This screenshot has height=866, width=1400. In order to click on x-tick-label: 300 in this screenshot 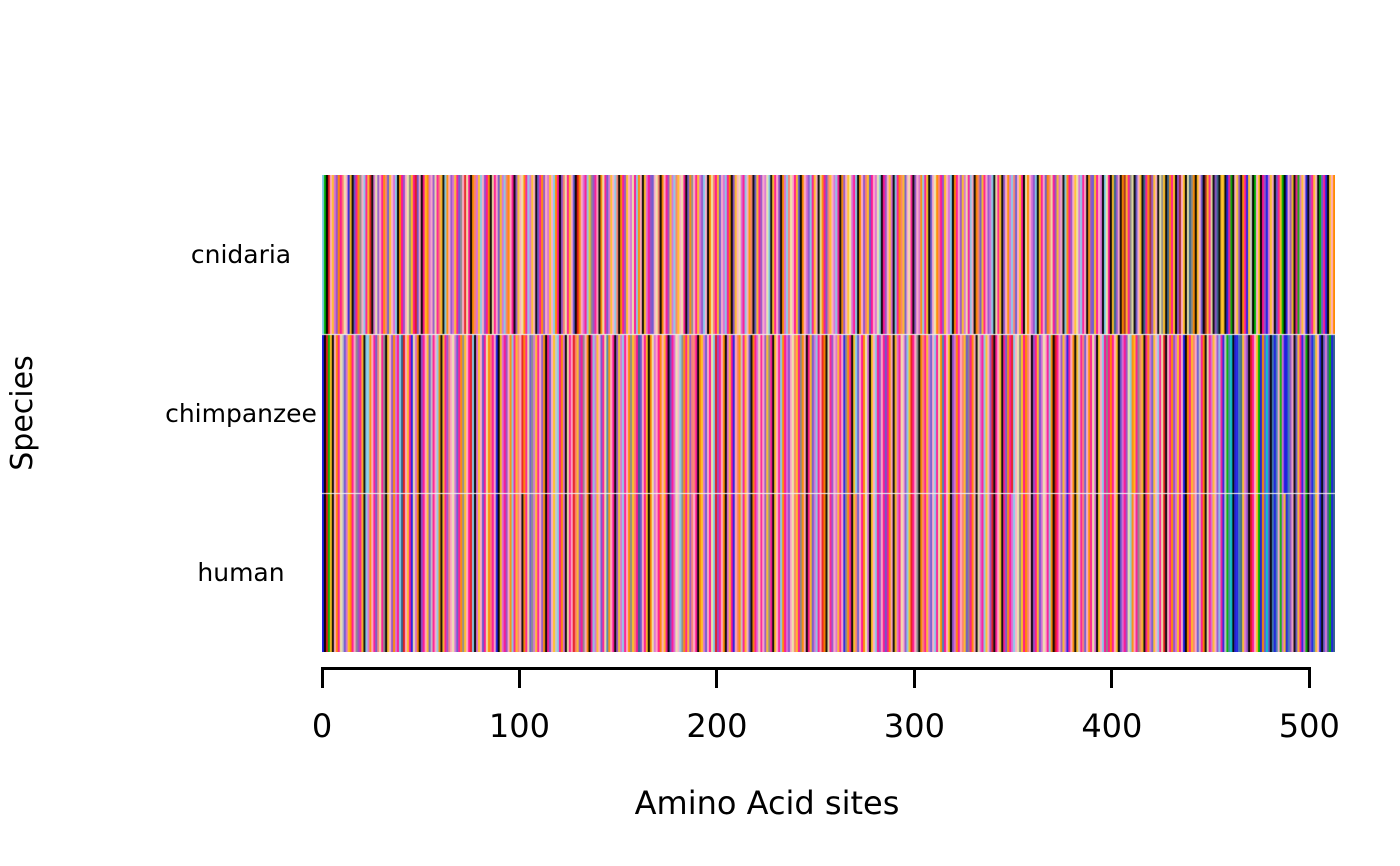, I will do `click(914, 726)`.